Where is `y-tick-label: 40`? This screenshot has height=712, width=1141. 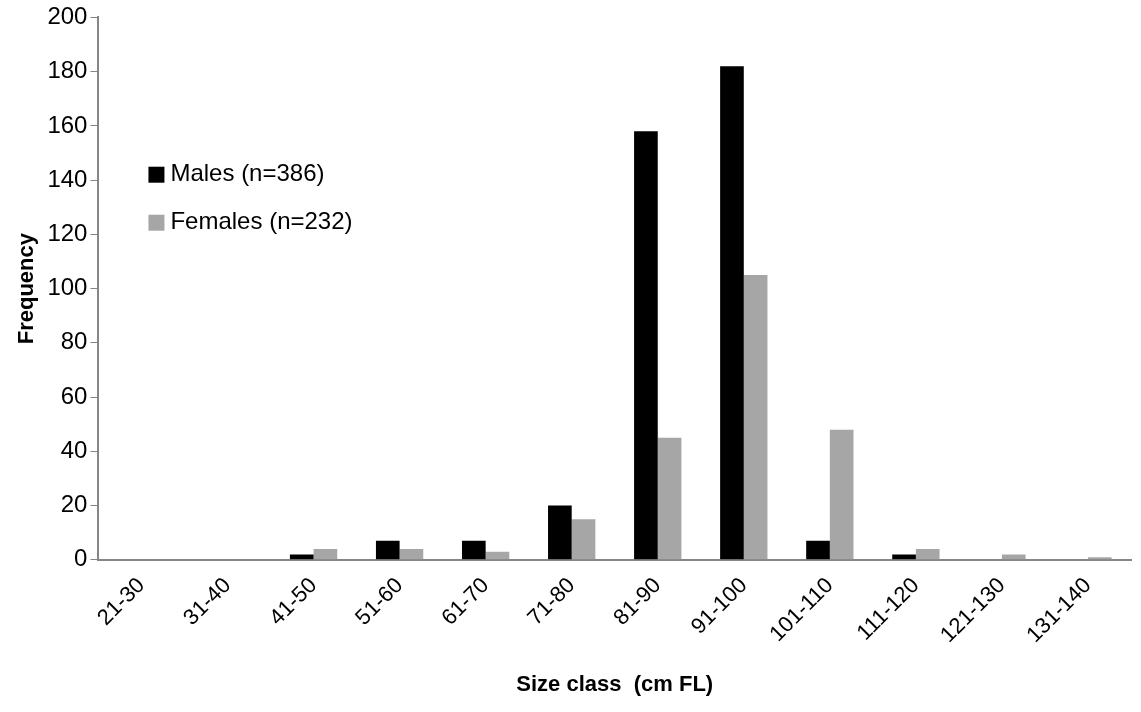 y-tick-label: 40 is located at coordinates (74, 449).